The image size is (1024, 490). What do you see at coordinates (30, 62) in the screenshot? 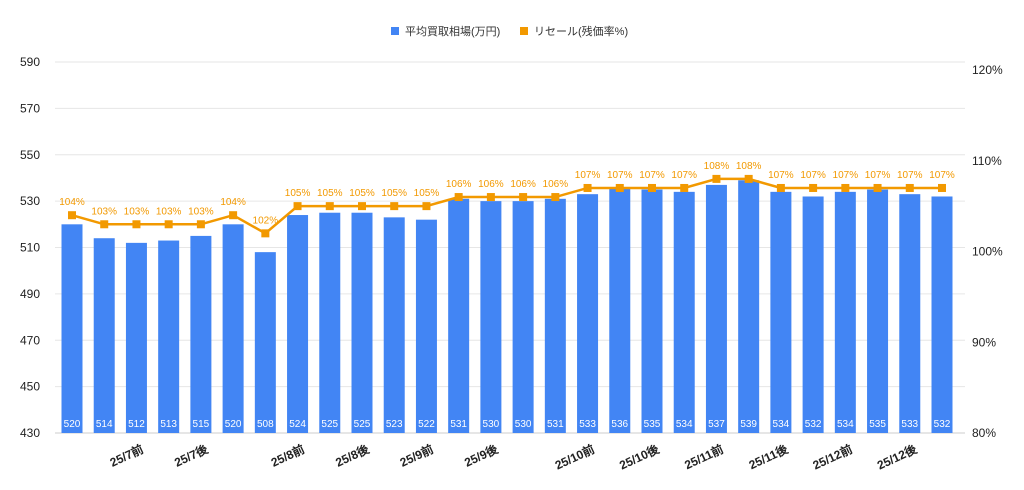
I see `left-tick-label: 590` at bounding box center [30, 62].